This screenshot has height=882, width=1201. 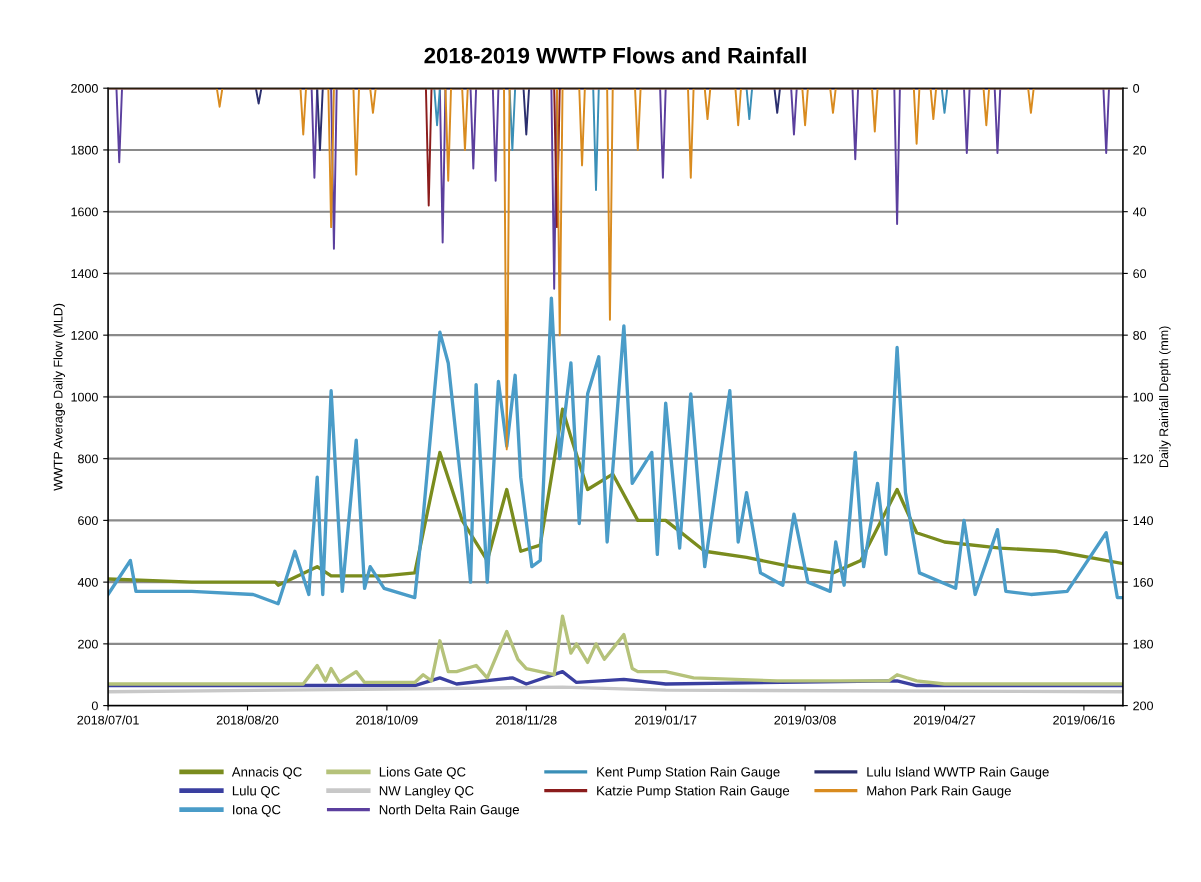 I want to click on y-tick-label: 1400, so click(x=84, y=274).